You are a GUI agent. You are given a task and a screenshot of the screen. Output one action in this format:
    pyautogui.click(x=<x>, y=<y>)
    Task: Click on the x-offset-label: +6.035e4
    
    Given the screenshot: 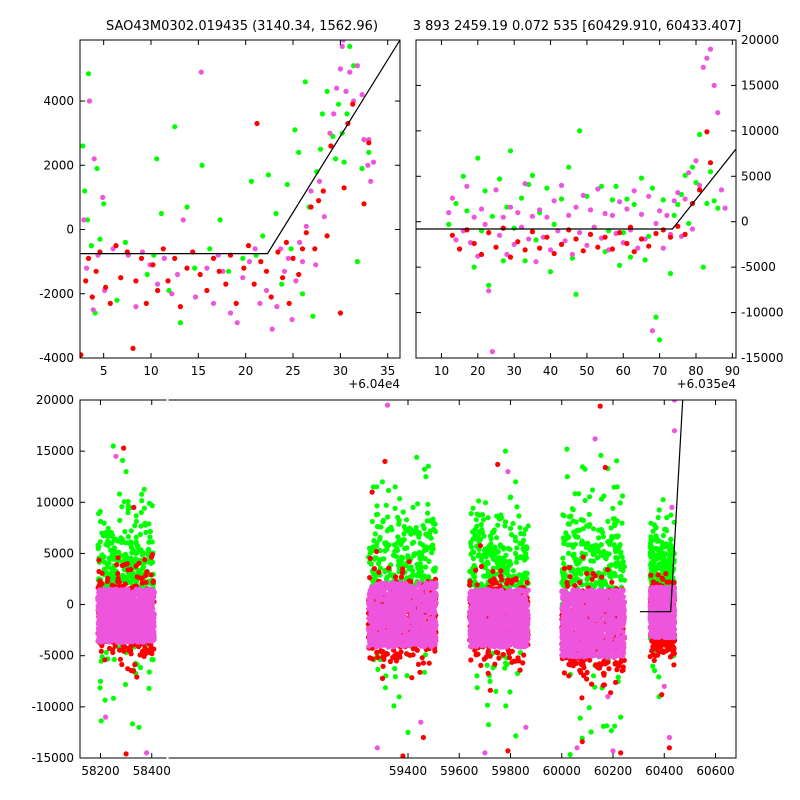 What is the action you would take?
    pyautogui.click(x=706, y=384)
    